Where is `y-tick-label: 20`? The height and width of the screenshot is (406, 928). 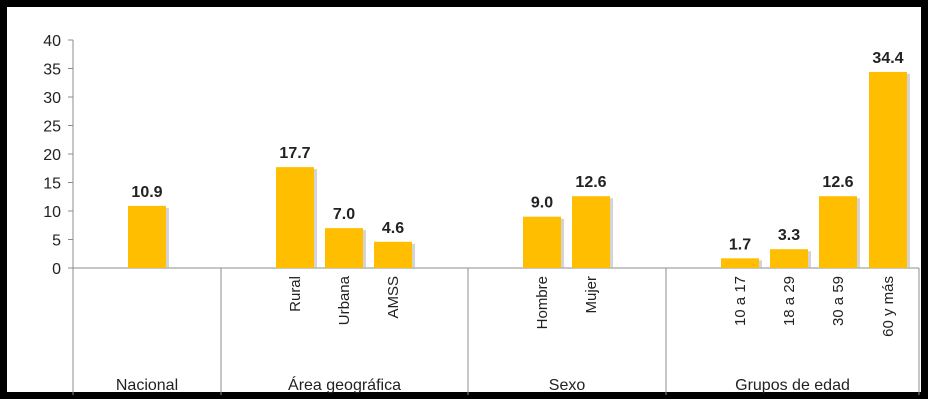 y-tick-label: 20 is located at coordinates (52, 155).